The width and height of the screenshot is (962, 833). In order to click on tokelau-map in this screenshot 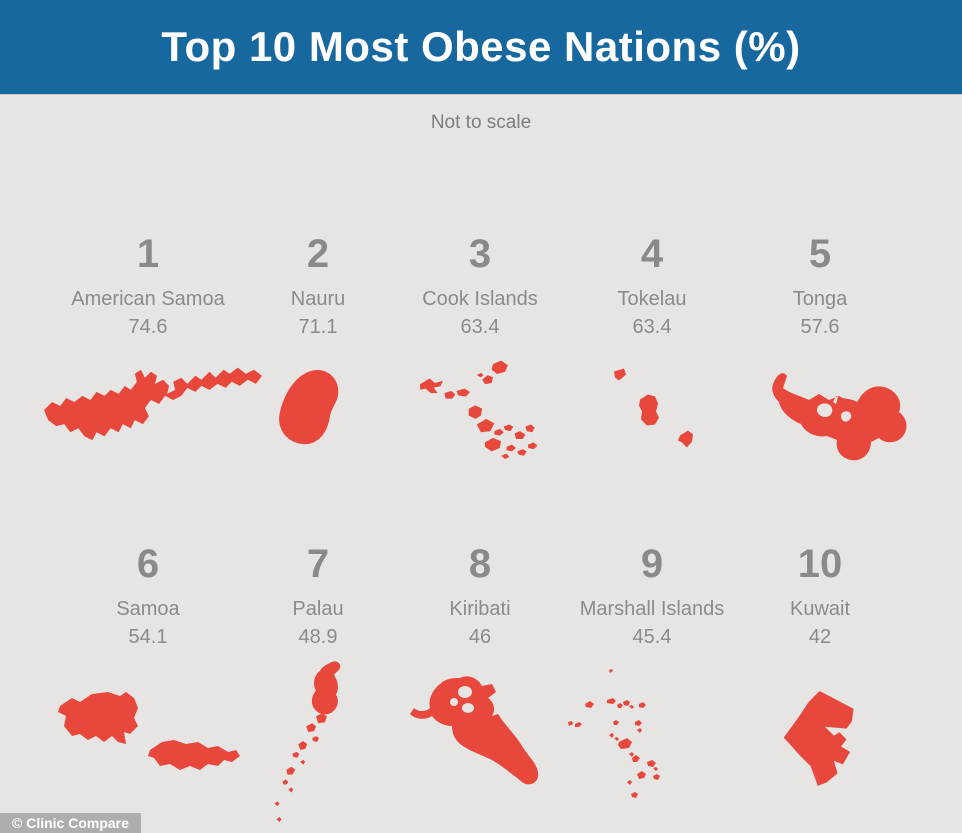, I will do `click(653, 408)`.